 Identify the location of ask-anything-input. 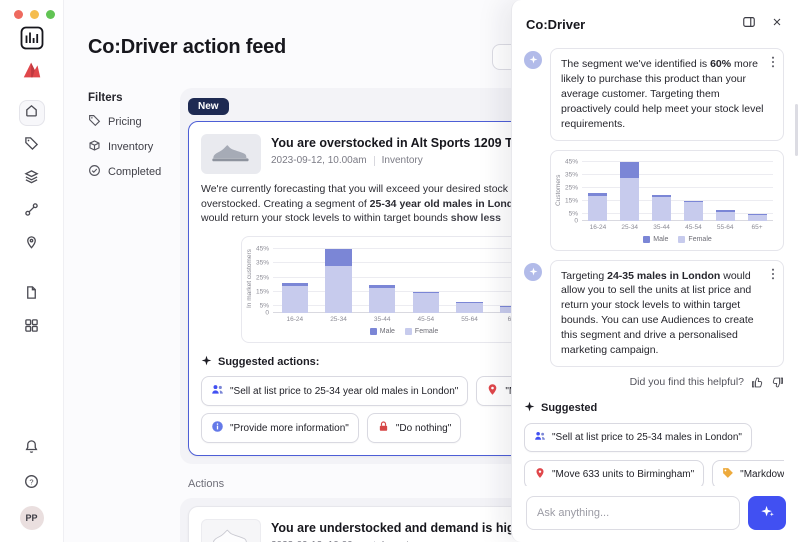
(633, 513).